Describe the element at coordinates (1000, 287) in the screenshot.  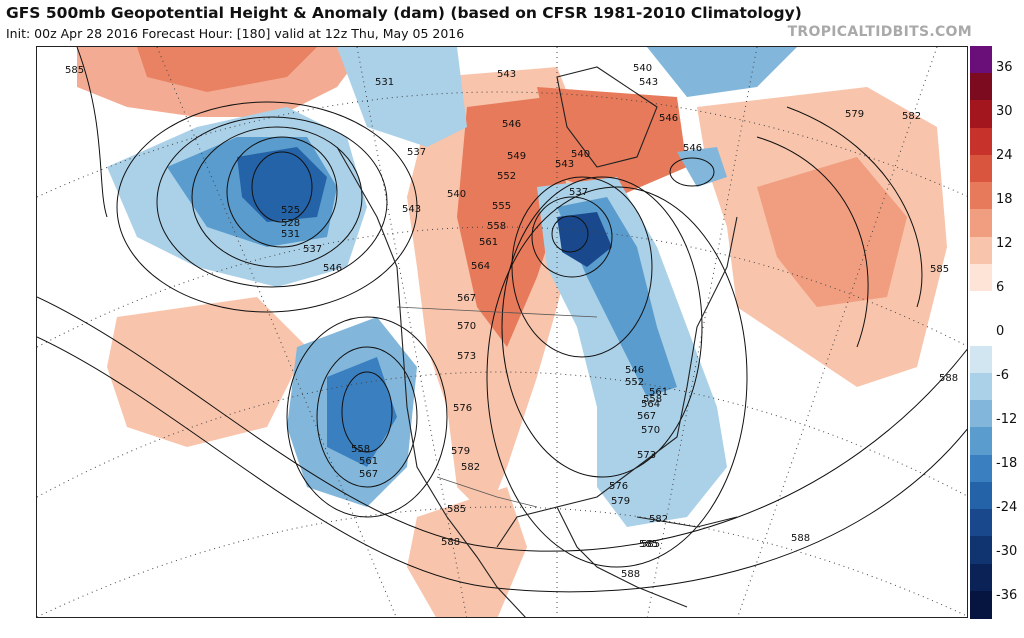
I see `colorbar-label: 6` at that location.